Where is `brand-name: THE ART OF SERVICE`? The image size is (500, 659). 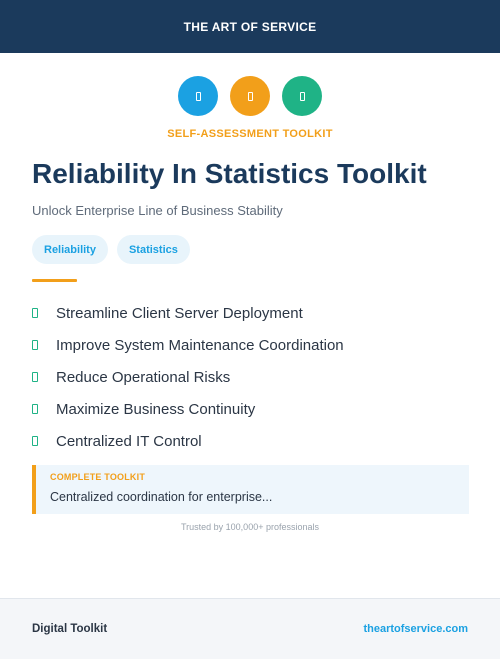
brand-name: THE ART OF SERVICE is located at coordinates (250, 26).